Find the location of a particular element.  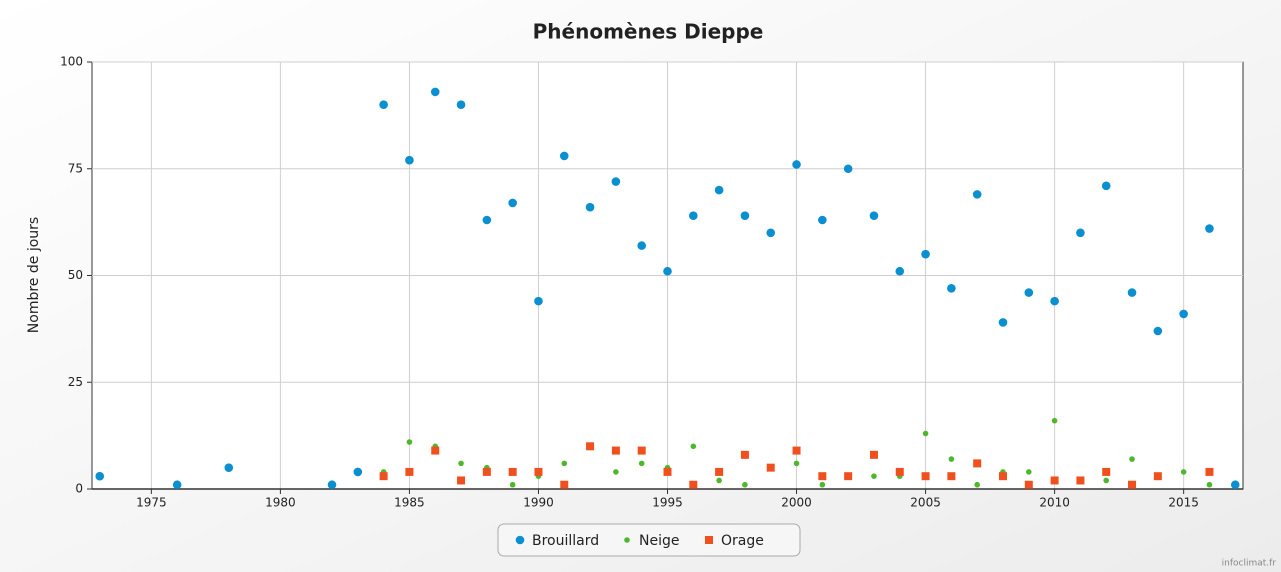

chart-title: Phénomènes Dieppe is located at coordinates (648, 32).